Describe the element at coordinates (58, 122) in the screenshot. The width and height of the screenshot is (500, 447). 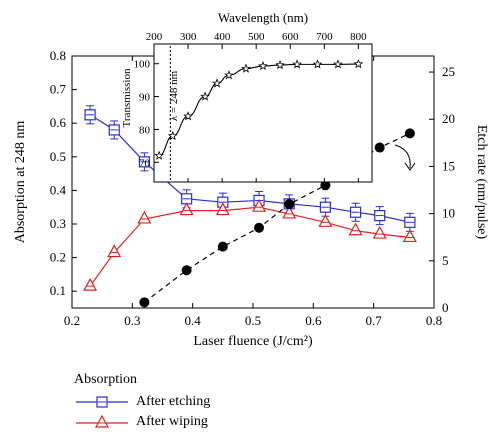
I see `y-tick-label: 0.6` at that location.